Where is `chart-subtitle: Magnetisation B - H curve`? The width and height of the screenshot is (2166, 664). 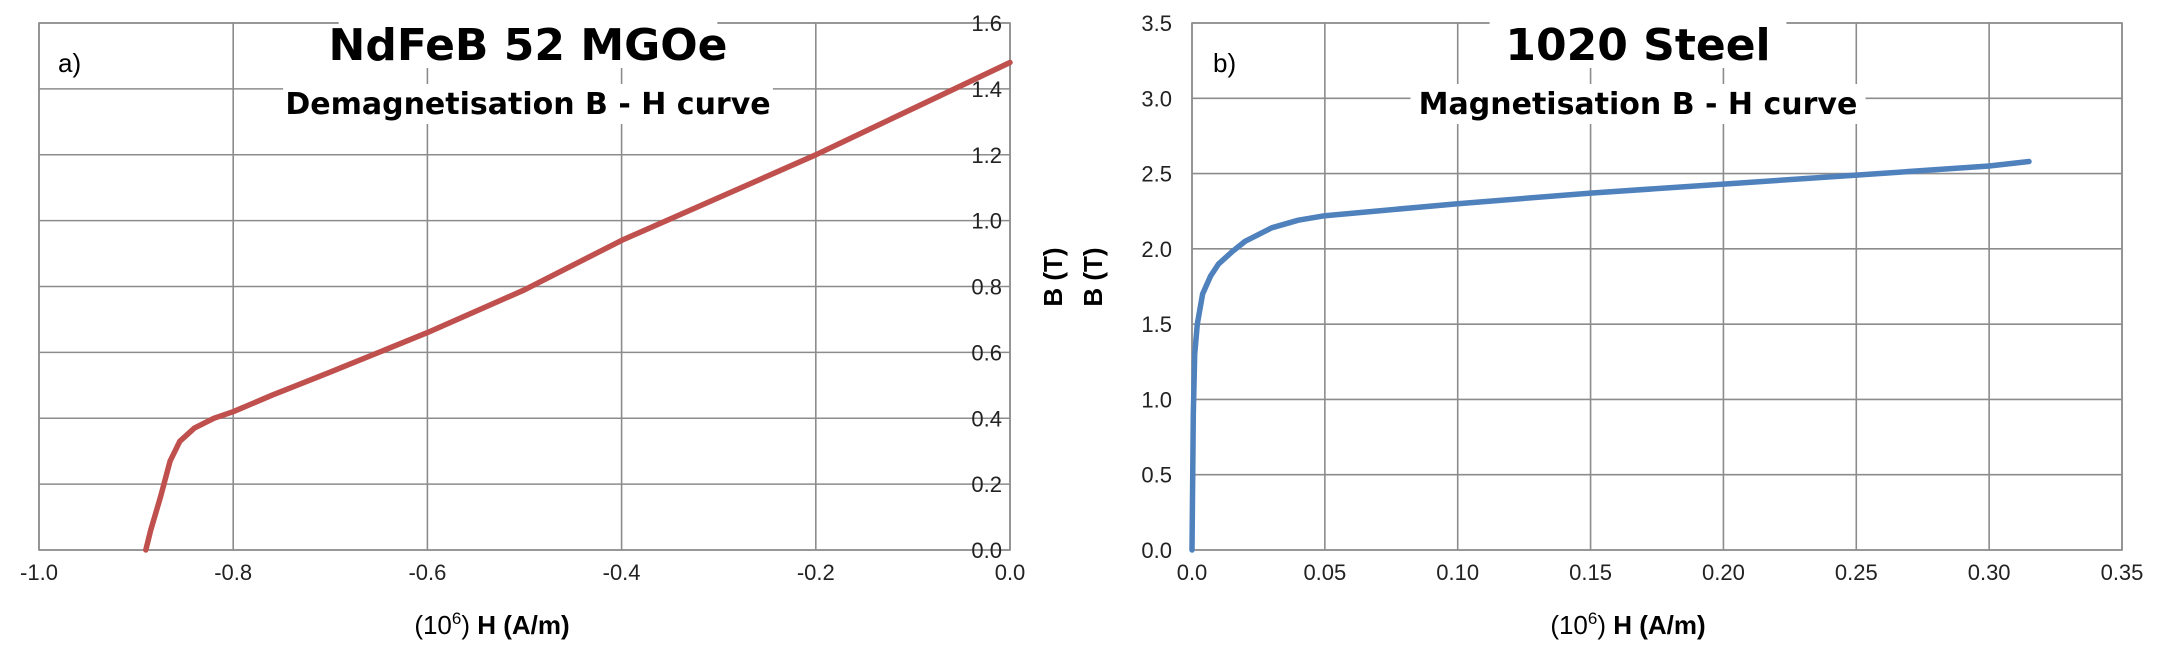 chart-subtitle: Magnetisation B - H curve is located at coordinates (1638, 104).